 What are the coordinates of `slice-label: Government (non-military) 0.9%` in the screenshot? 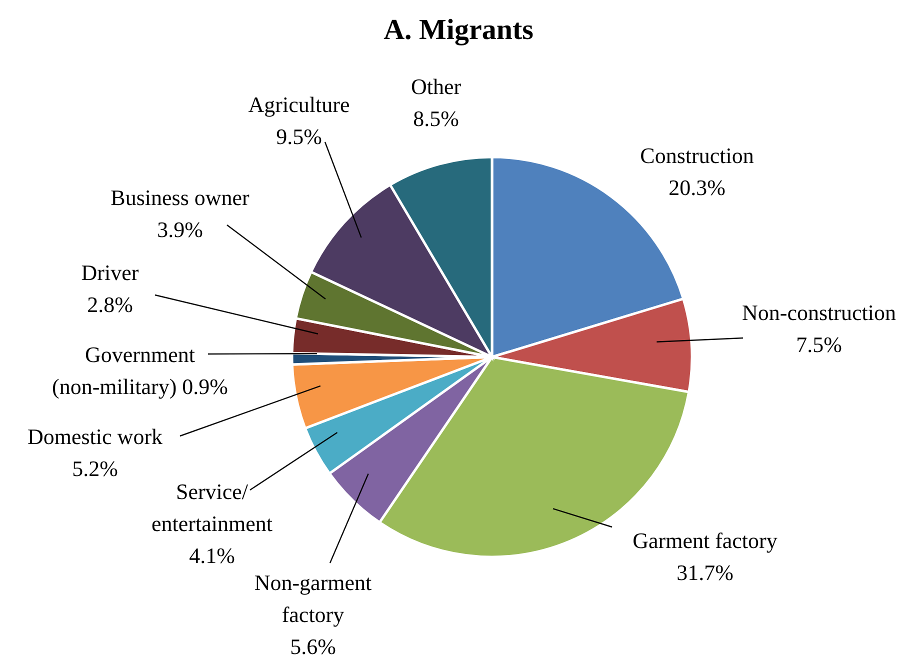 It's located at (140, 370).